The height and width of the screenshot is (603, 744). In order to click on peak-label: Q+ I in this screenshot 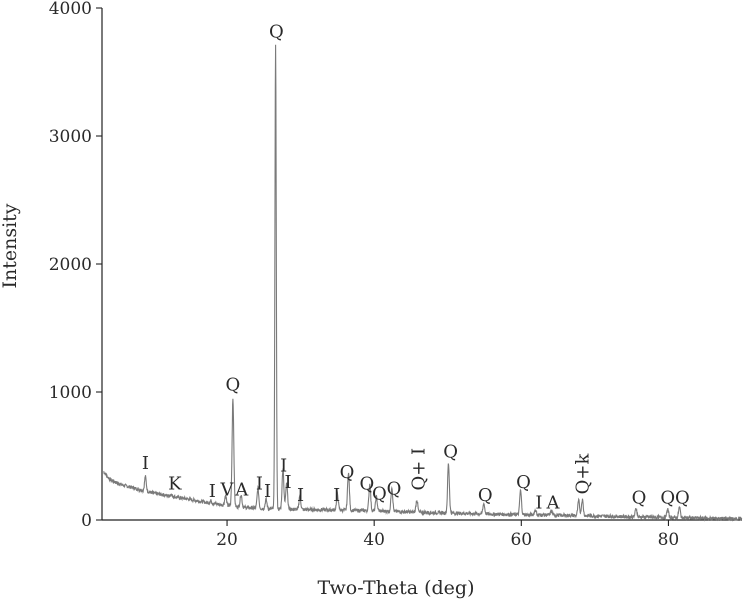, I will do `click(418, 469)`.